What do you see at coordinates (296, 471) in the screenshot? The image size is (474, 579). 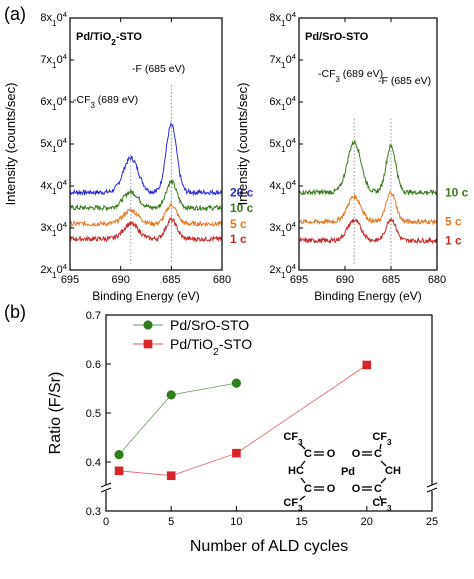 I see `chem-hc-label: HC` at bounding box center [296, 471].